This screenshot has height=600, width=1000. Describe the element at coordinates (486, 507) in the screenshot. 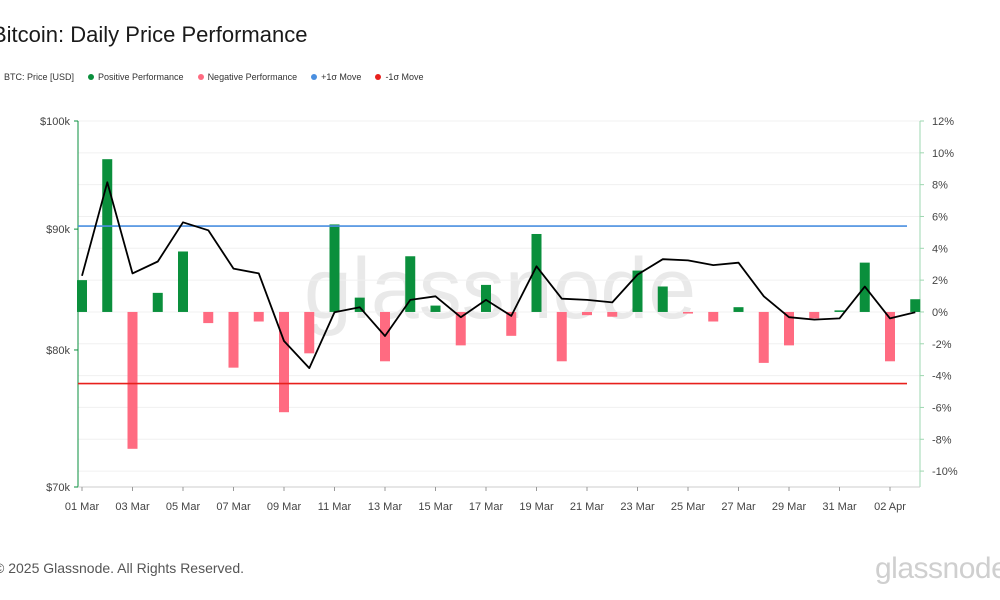

I see `x-tick-label: 17 Mar` at that location.